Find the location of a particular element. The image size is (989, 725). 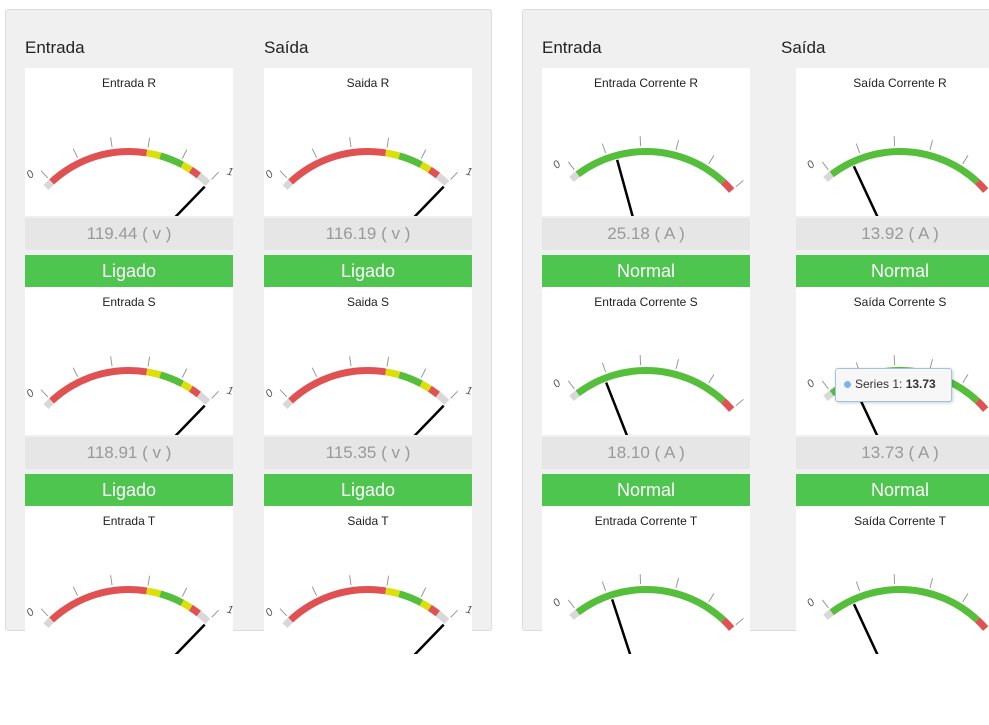

gauge-chart: 0100Saída CorrenteSaída Corrente S is located at coordinates (892, 361).